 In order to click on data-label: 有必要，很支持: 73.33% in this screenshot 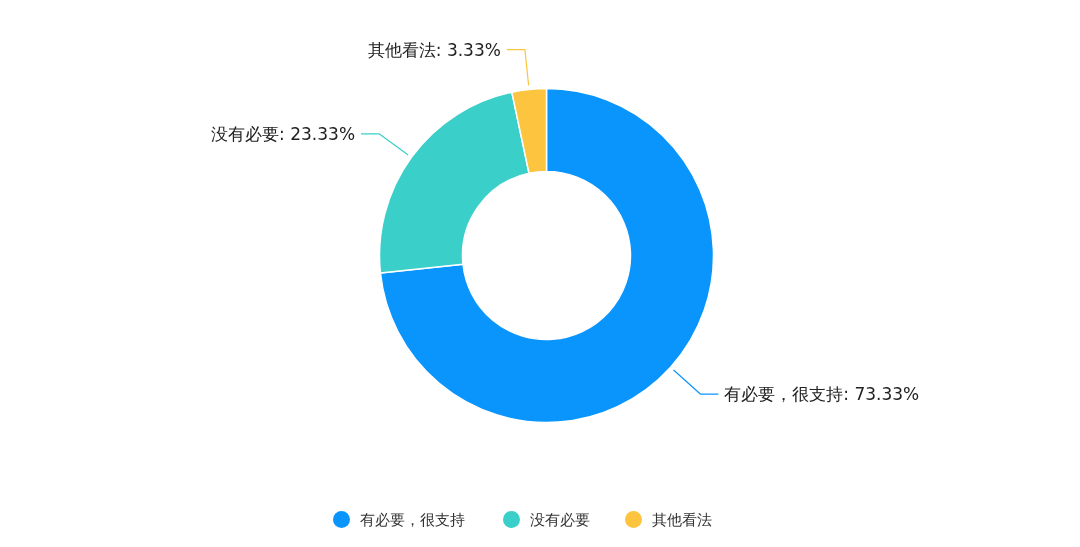, I will do `click(822, 394)`.